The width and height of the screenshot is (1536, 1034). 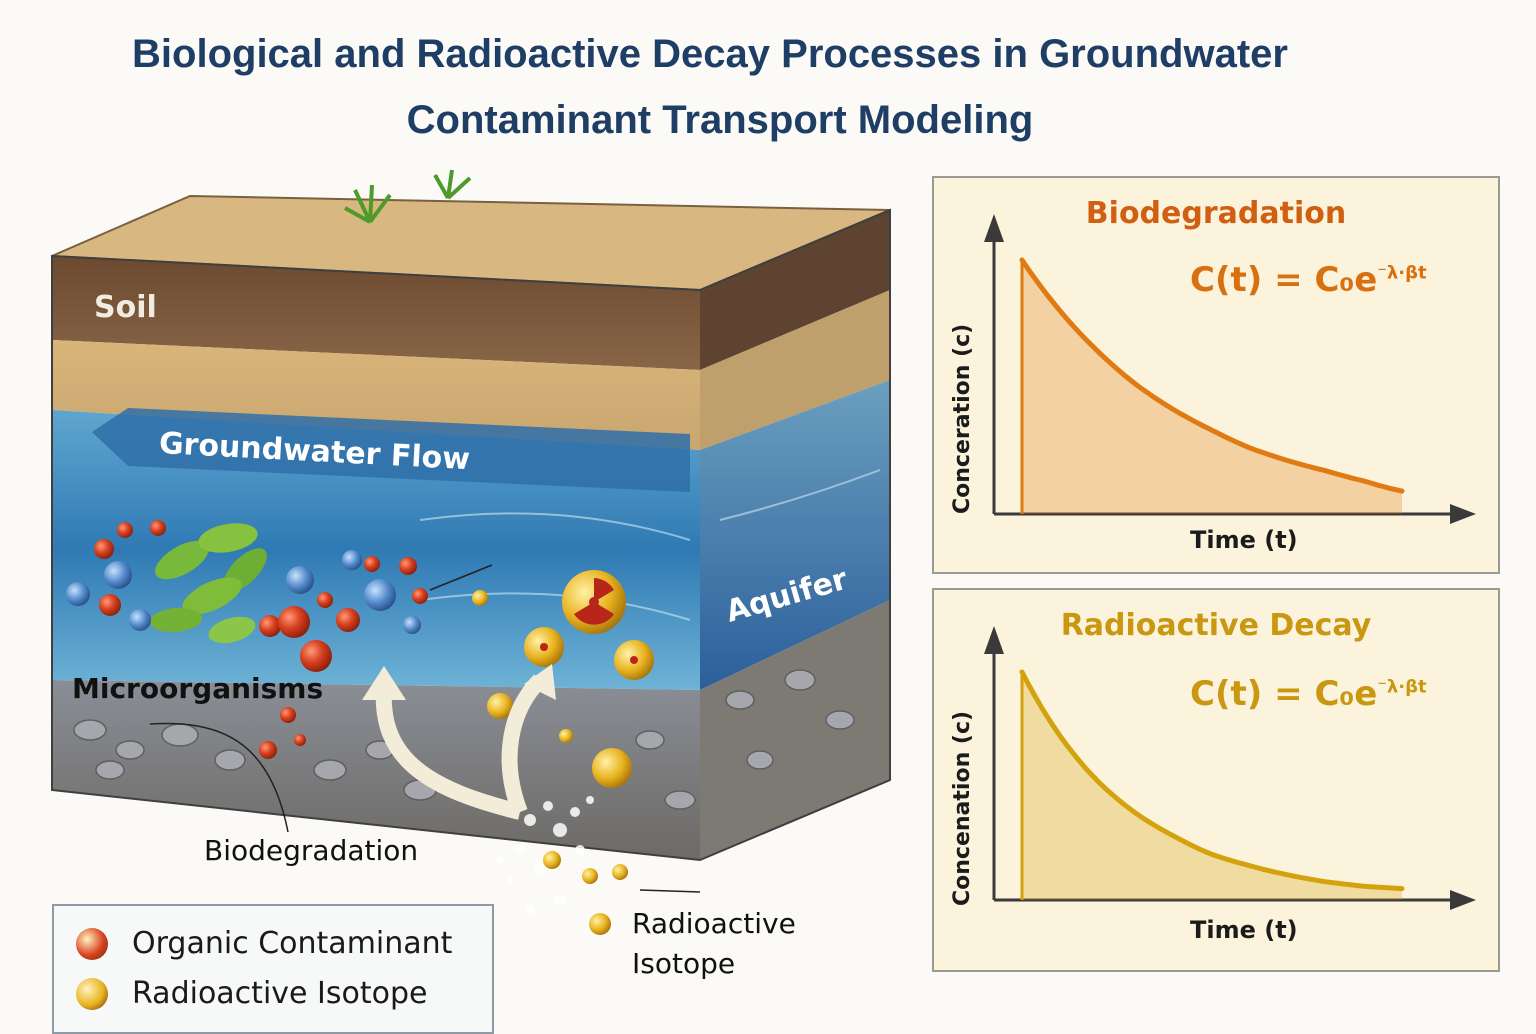 I want to click on soil-layer, so click(x=376, y=313).